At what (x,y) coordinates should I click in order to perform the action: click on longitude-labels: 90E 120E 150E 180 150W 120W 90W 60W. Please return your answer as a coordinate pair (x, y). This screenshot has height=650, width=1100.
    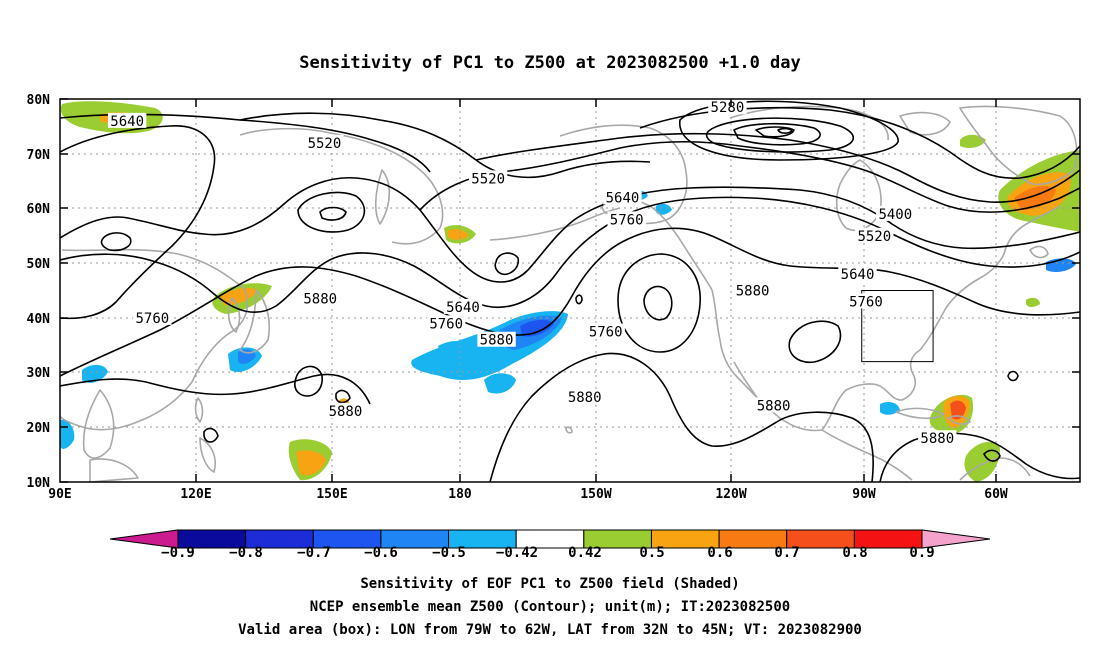
    Looking at the image, I should click on (528, 494).